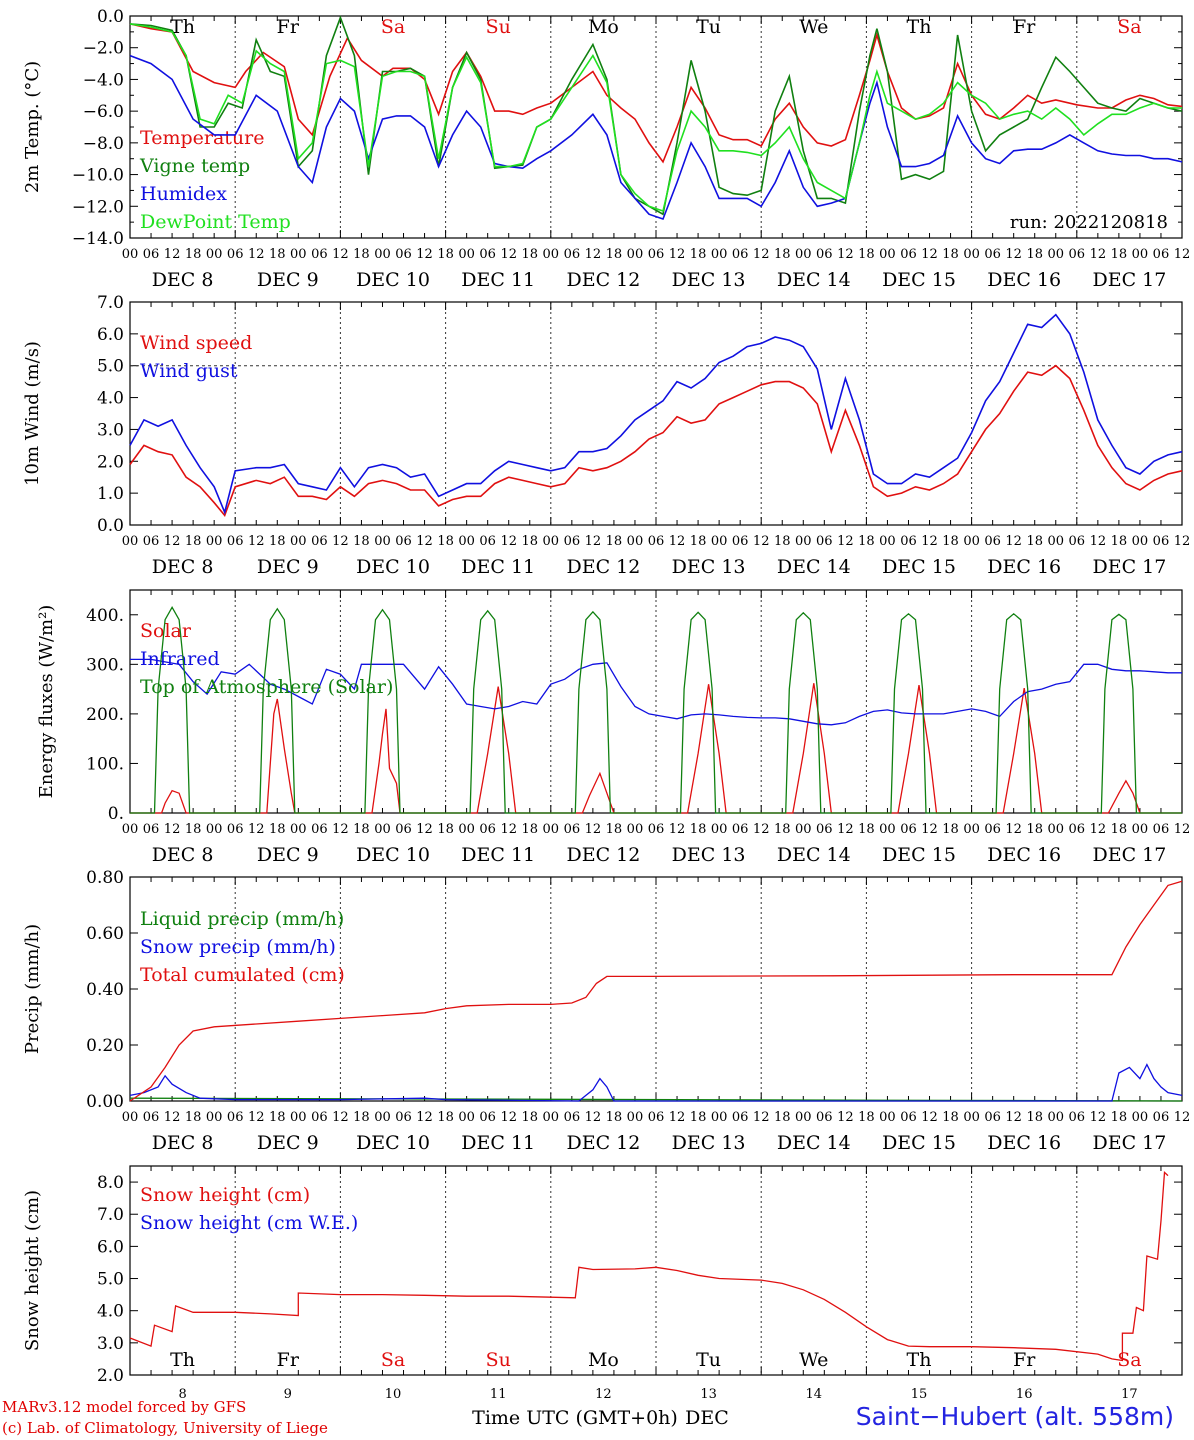 The width and height of the screenshot is (1194, 1440). I want to click on legend-entry: Infrared, so click(180, 659).